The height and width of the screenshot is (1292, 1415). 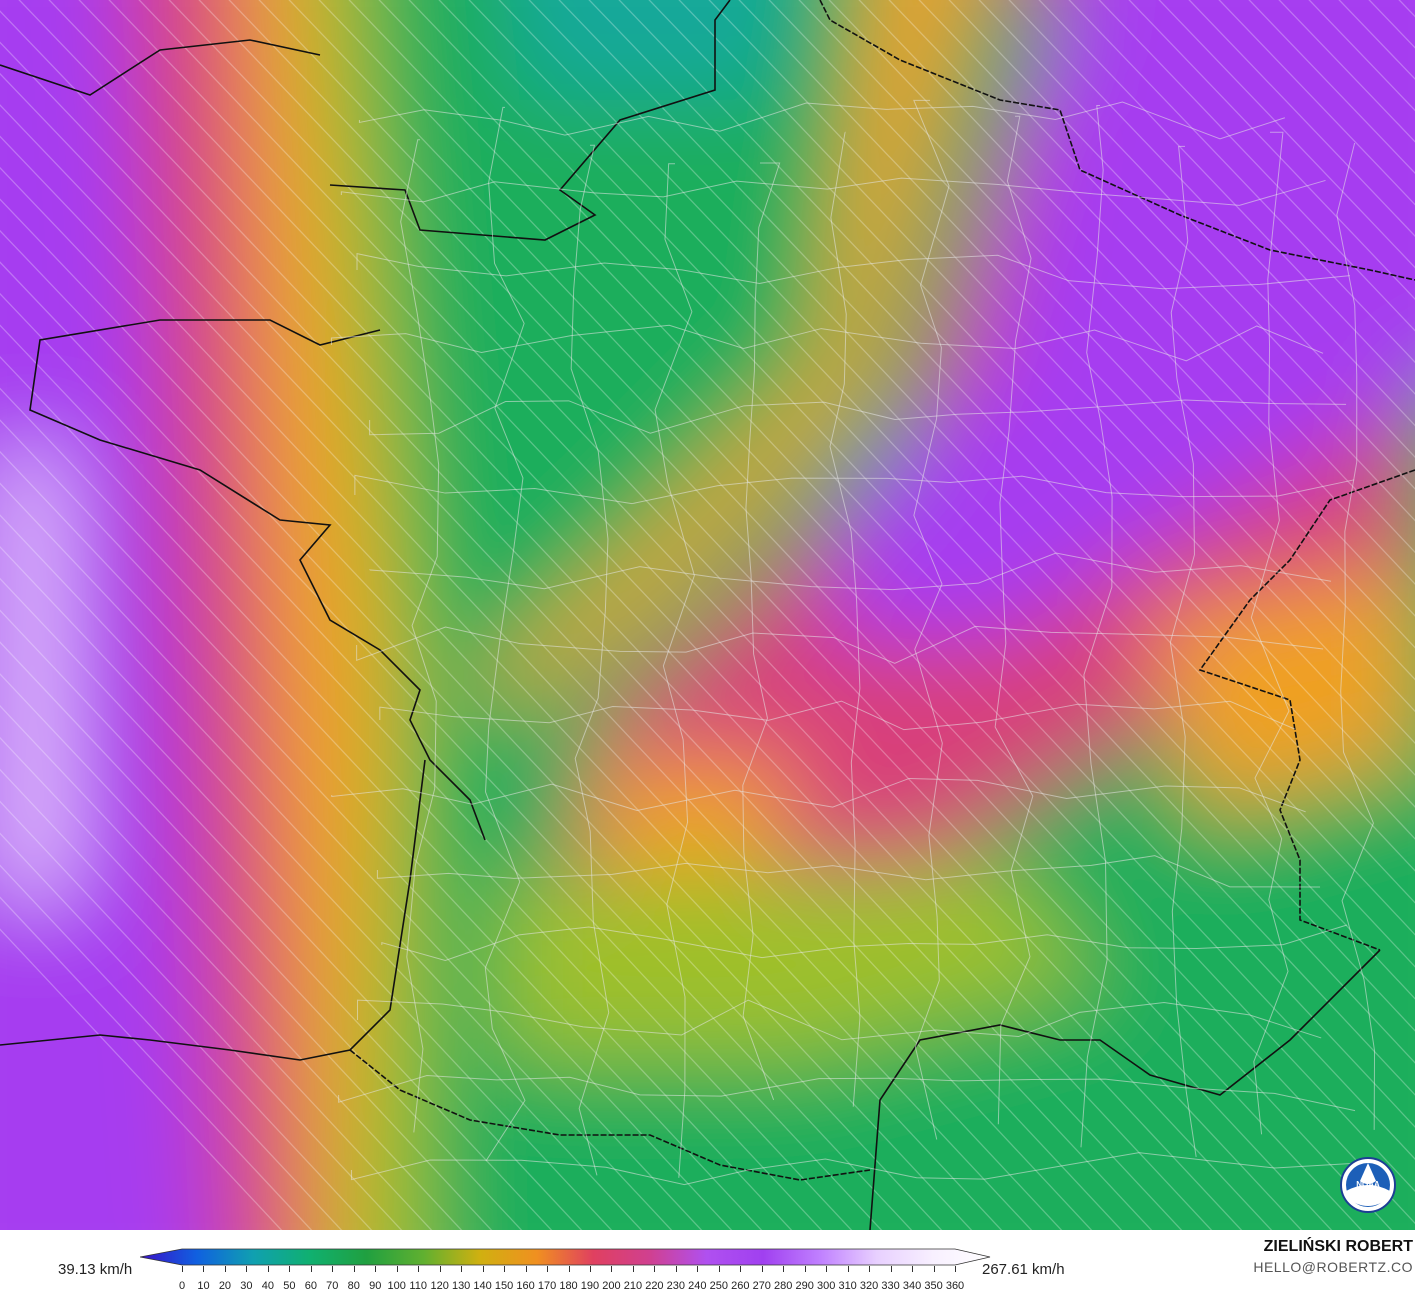 What do you see at coordinates (439, 1286) in the screenshot?
I see `colorbar-tick-label: 120` at bounding box center [439, 1286].